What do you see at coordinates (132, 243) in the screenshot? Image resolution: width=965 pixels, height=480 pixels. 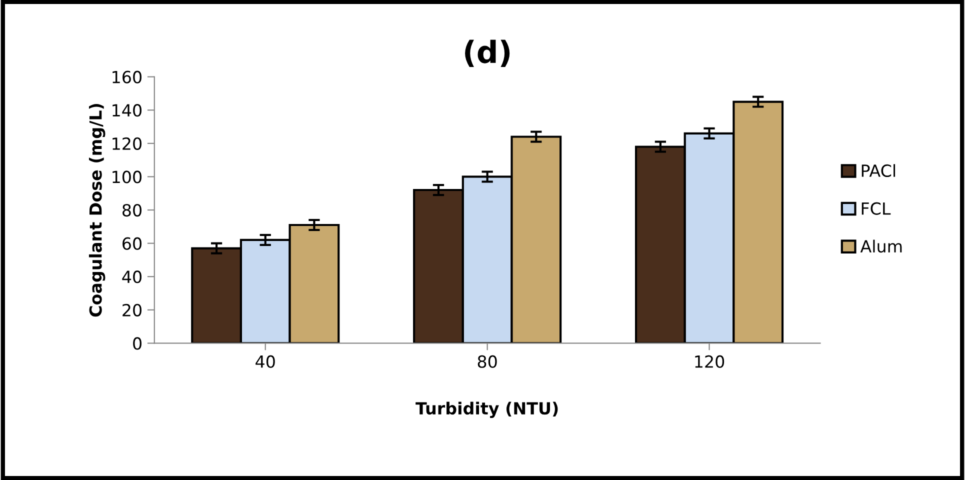 I see `y-tick-label: 60` at bounding box center [132, 243].